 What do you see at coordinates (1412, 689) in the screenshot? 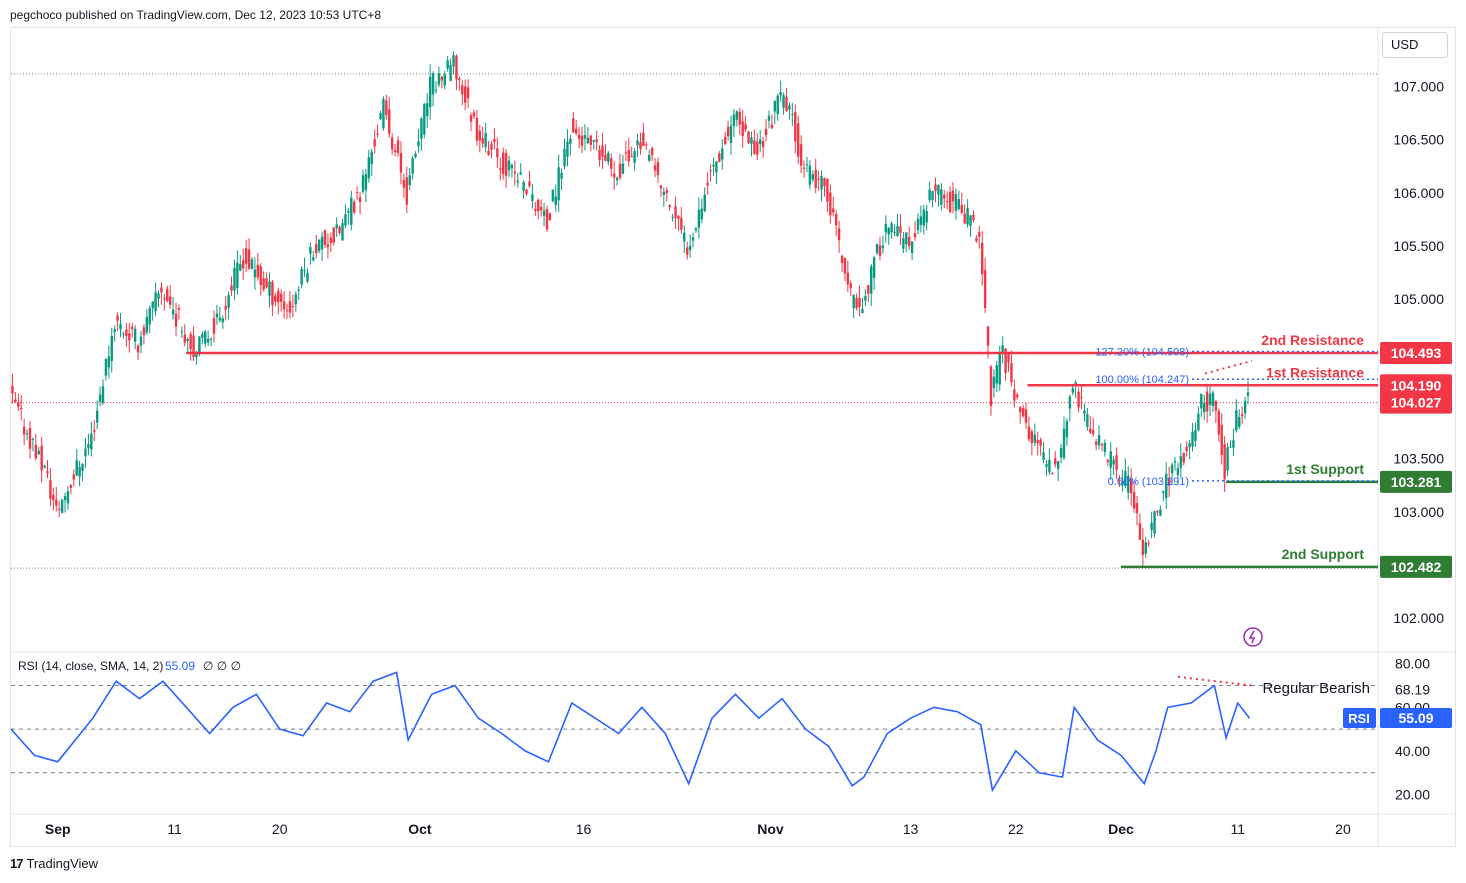
I see `rsi-tick-label: 68.19` at bounding box center [1412, 689].